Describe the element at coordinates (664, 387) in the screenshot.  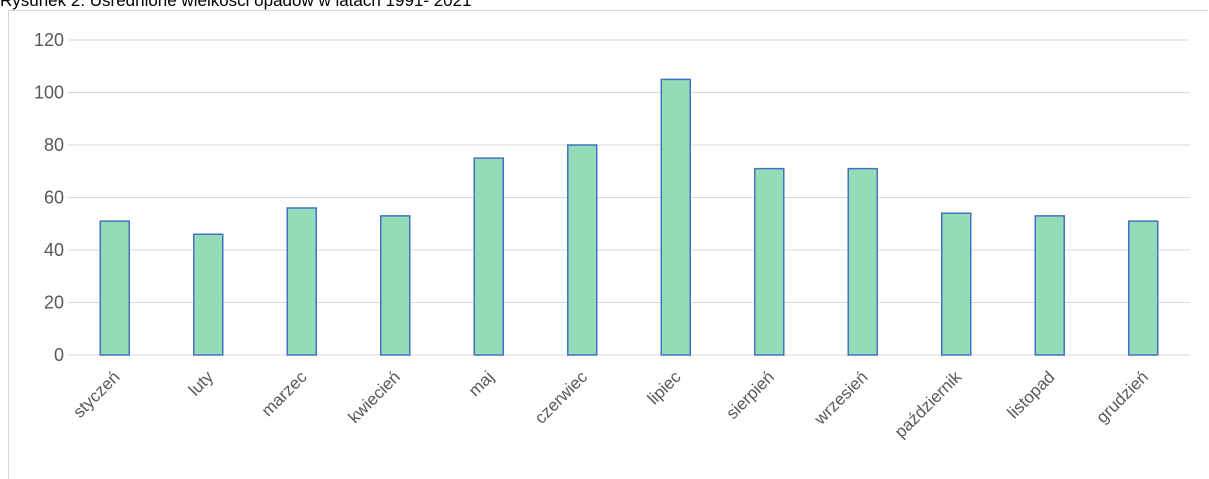
I see `x-category-label: lipiec` at that location.